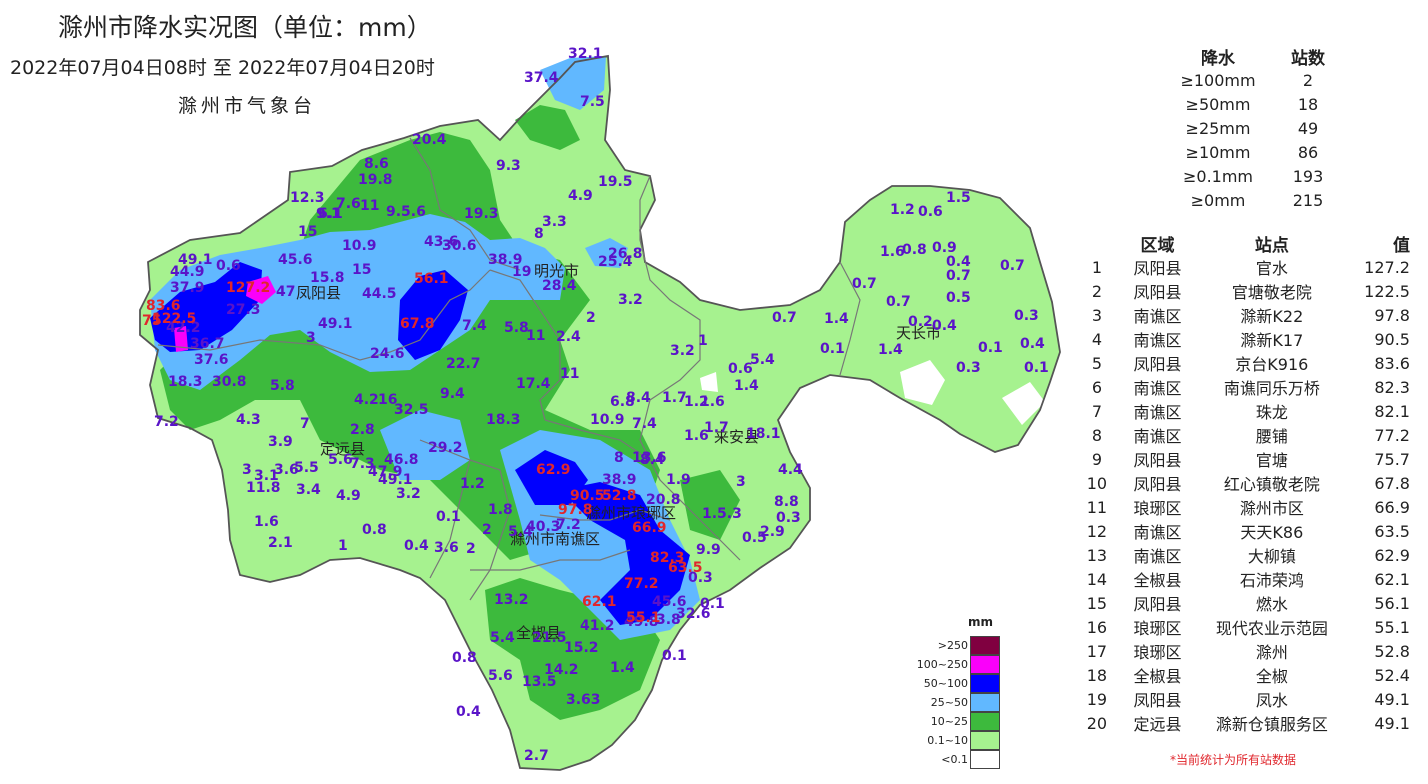 Image resolution: width=1428 pixels, height=784 pixels. What do you see at coordinates (266, 476) in the screenshot?
I see `station-value-label: 3.1` at bounding box center [266, 476].